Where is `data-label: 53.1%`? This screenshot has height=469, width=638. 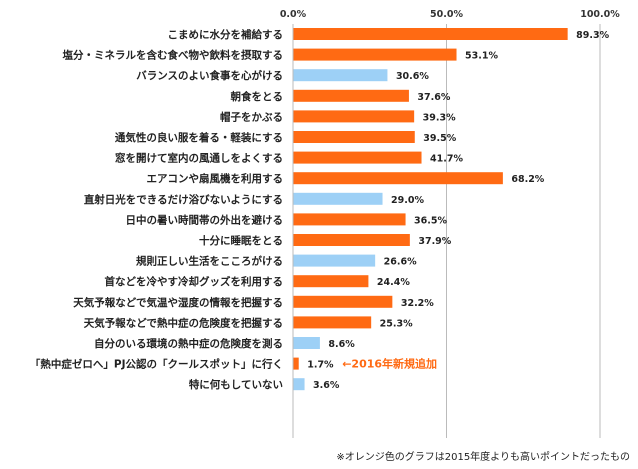
data-label: 53.1% is located at coordinates (481, 56).